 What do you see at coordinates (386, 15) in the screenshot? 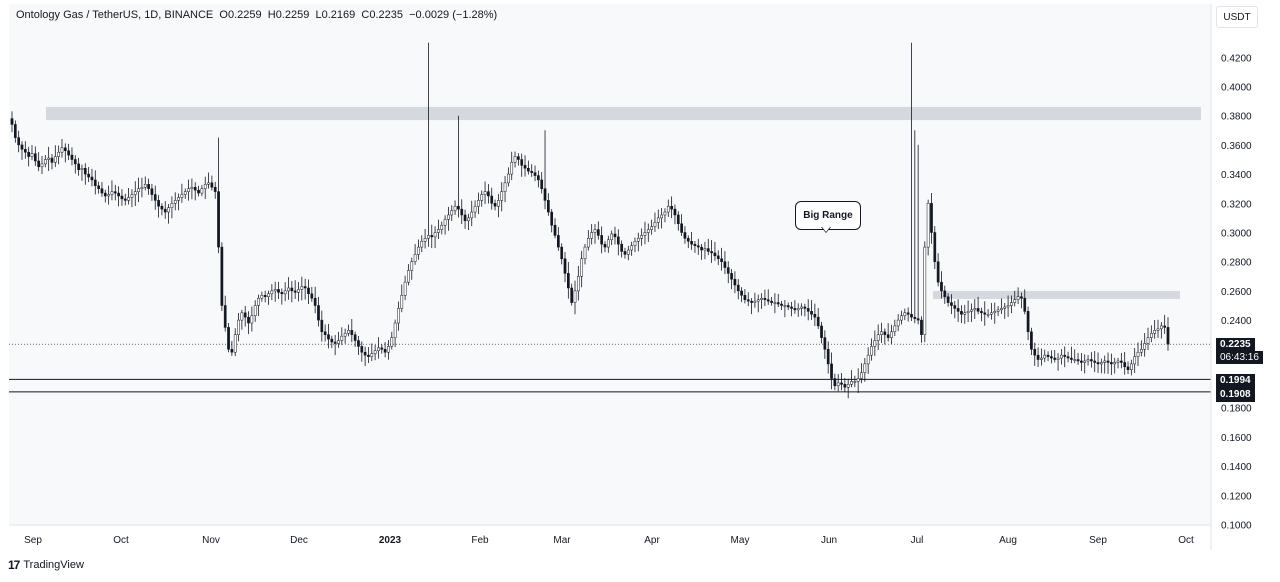
I see `close-value: 0.2235` at bounding box center [386, 15].